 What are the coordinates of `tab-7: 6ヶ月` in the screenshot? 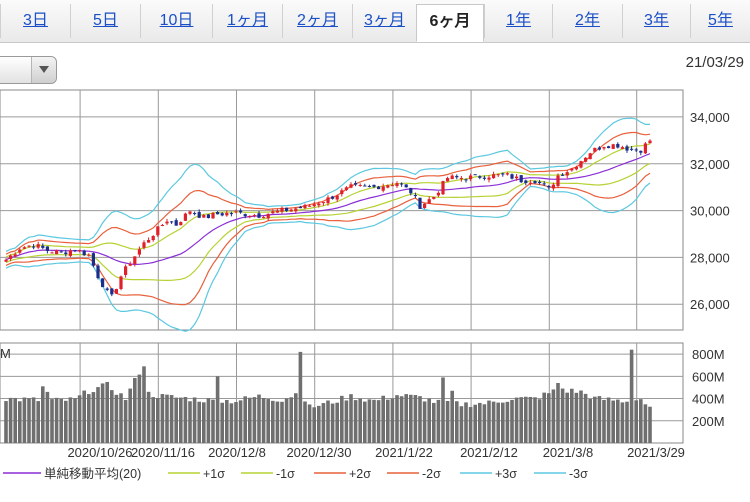 It's located at (450, 23).